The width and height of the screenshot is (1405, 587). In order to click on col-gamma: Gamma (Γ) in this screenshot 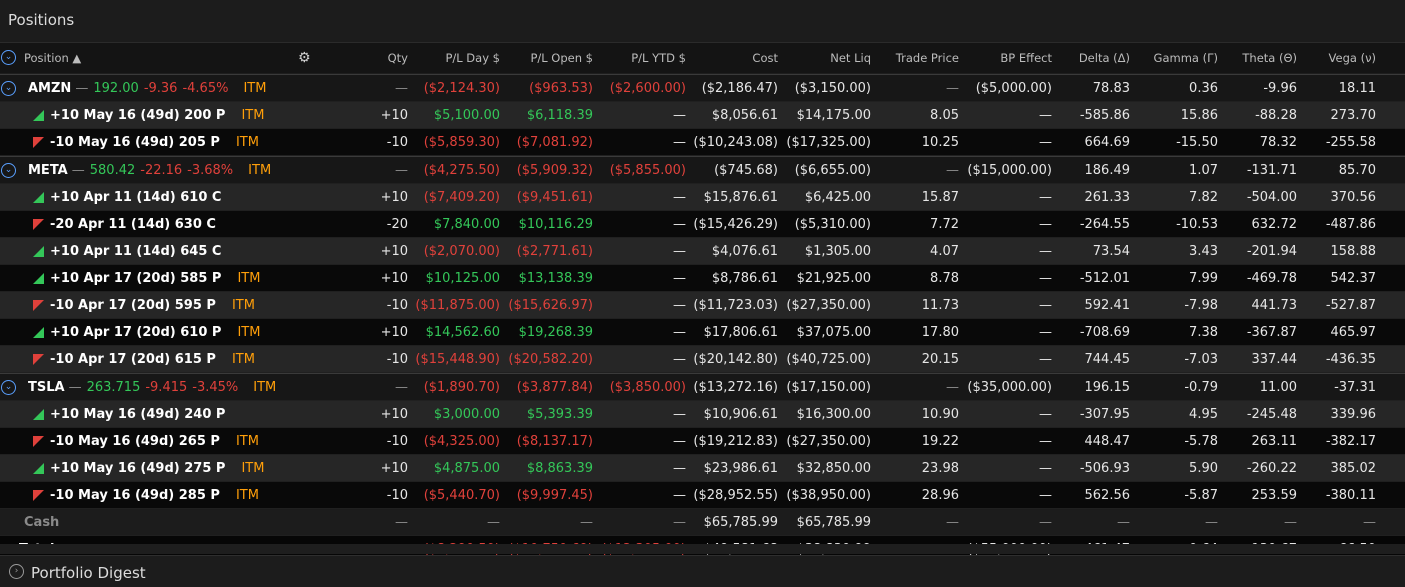, I will do `click(1185, 58)`.